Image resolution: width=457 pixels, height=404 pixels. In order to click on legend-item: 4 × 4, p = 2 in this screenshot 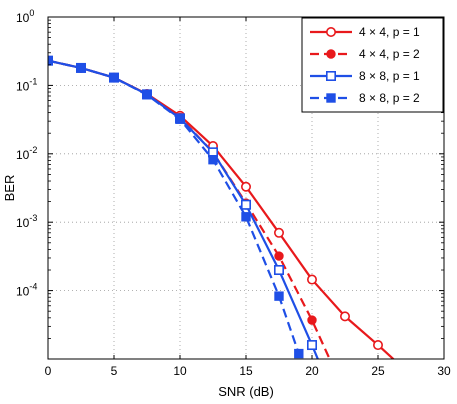, I will do `click(365, 54)`.